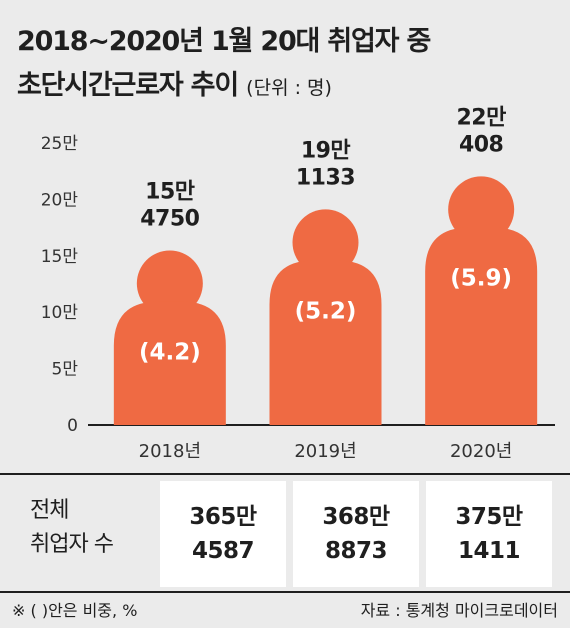 The height and width of the screenshot is (628, 570). Describe the element at coordinates (325, 242) in the screenshot. I see `bar-head-2019년` at that location.